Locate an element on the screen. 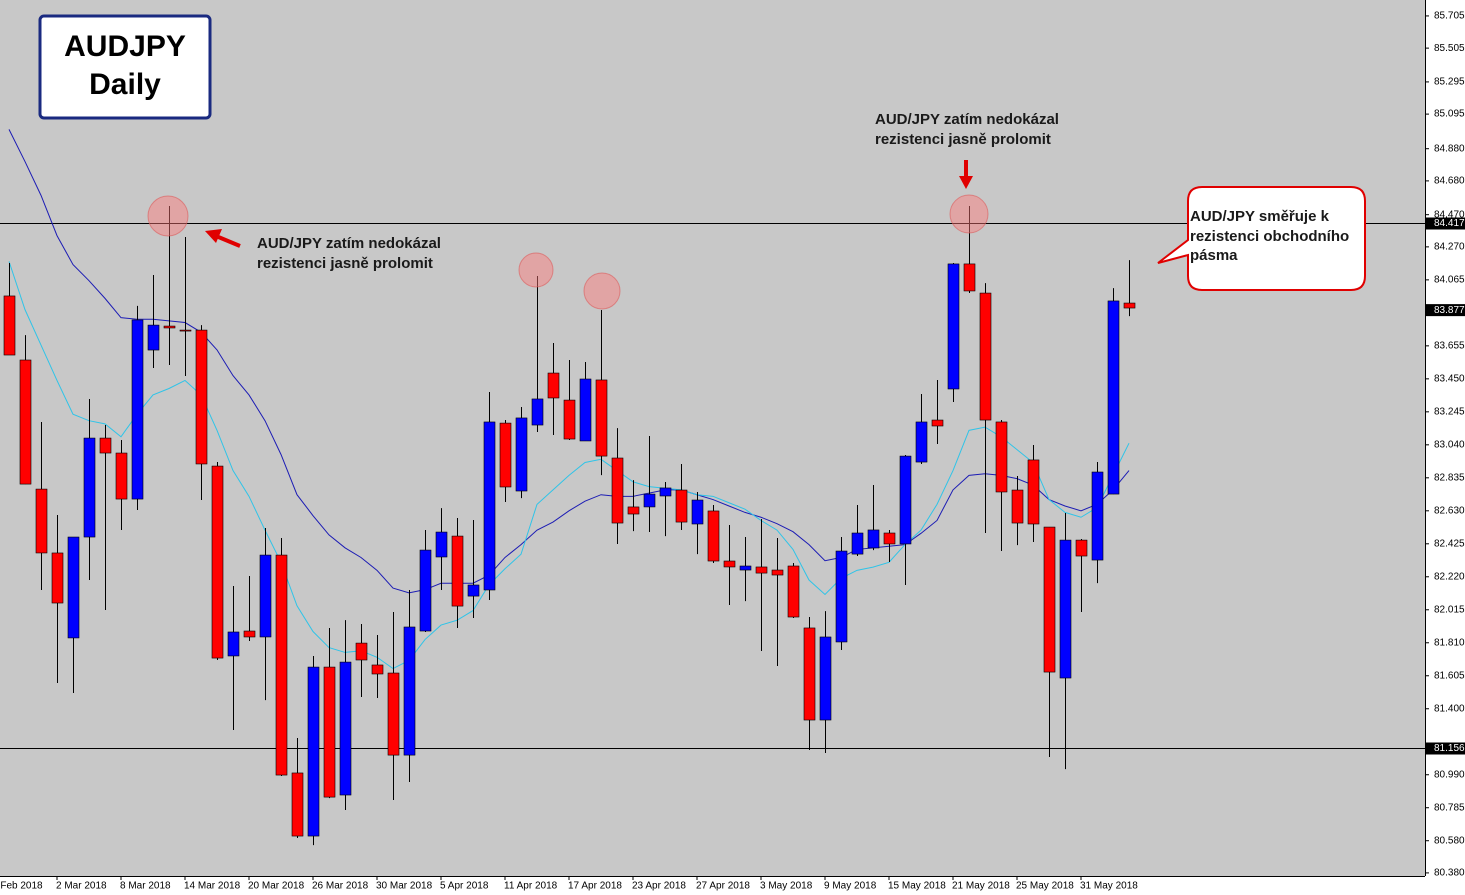 The width and height of the screenshot is (1465, 895). x-tick-label: 20 Mar 2018 is located at coordinates (276, 886).